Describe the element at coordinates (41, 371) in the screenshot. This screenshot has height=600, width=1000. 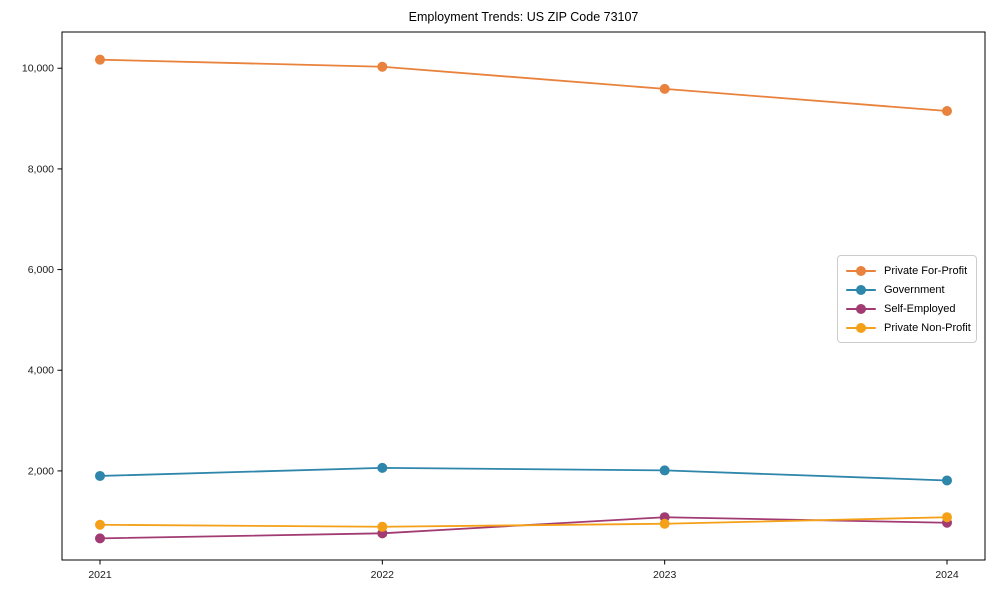
I see `y-tick-label: 4,000` at that location.